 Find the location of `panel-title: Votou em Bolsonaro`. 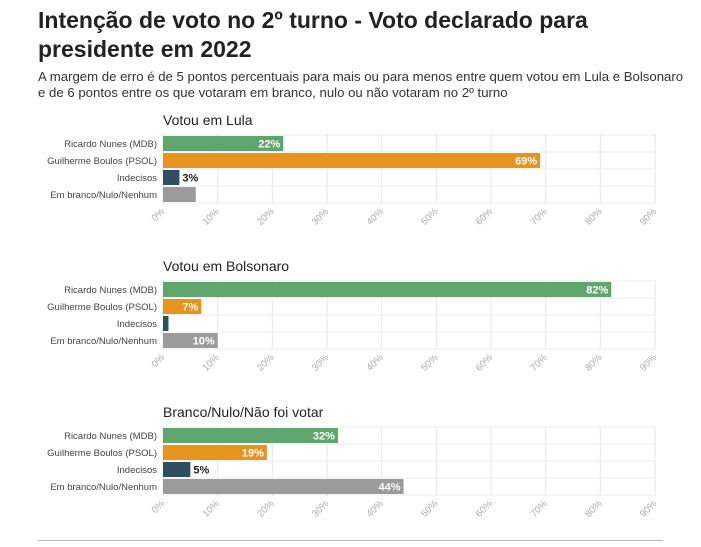

panel-title: Votou em Bolsonaro is located at coordinates (226, 266).